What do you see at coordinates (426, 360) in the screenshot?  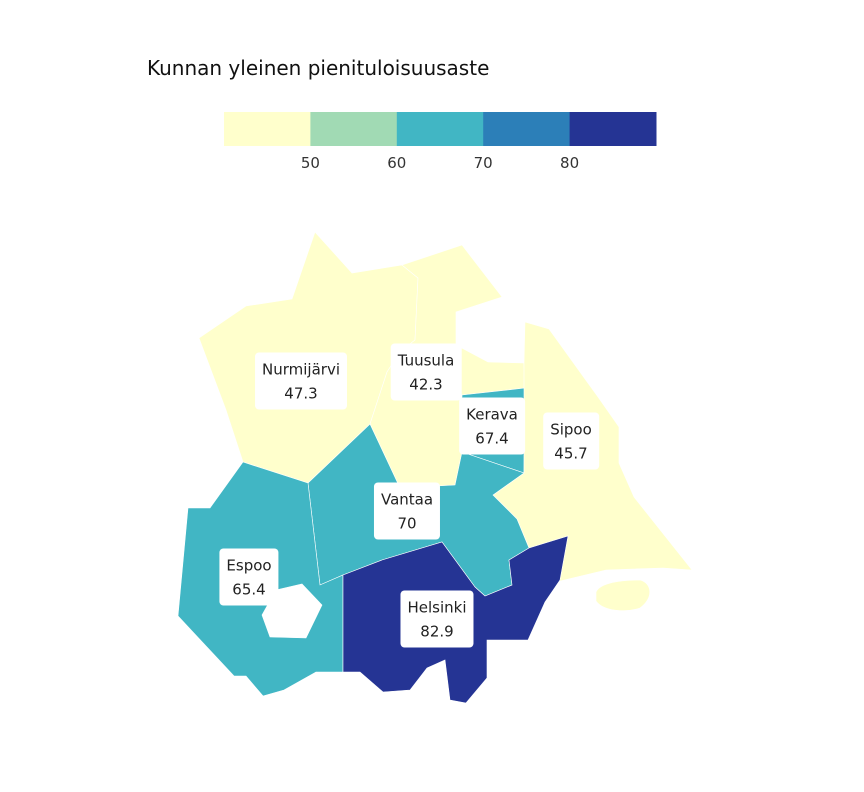 I see `region-name: Tuusula` at bounding box center [426, 360].